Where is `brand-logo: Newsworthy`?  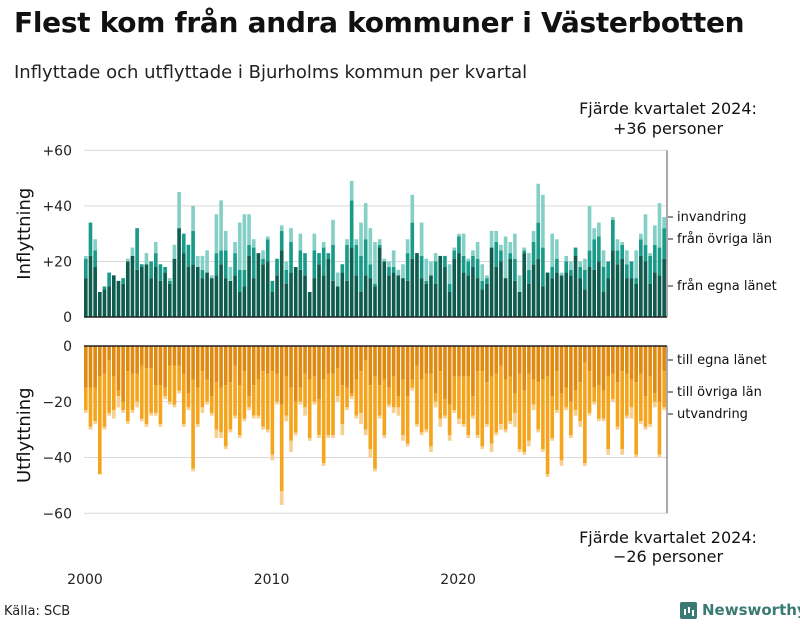
brand-logo: Newsworthy is located at coordinates (740, 610).